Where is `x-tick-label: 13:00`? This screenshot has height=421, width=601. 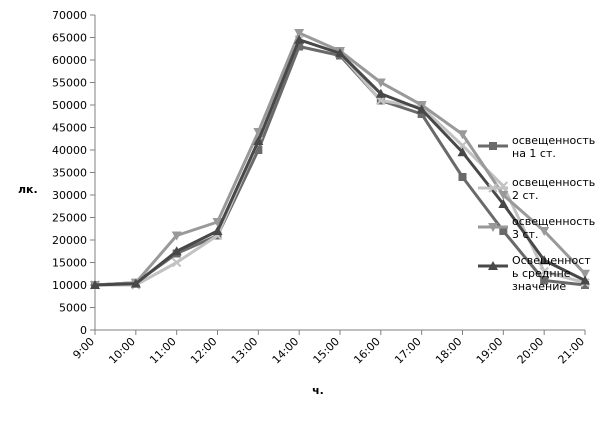
x-tick-label: 13:00 is located at coordinates (245, 351).